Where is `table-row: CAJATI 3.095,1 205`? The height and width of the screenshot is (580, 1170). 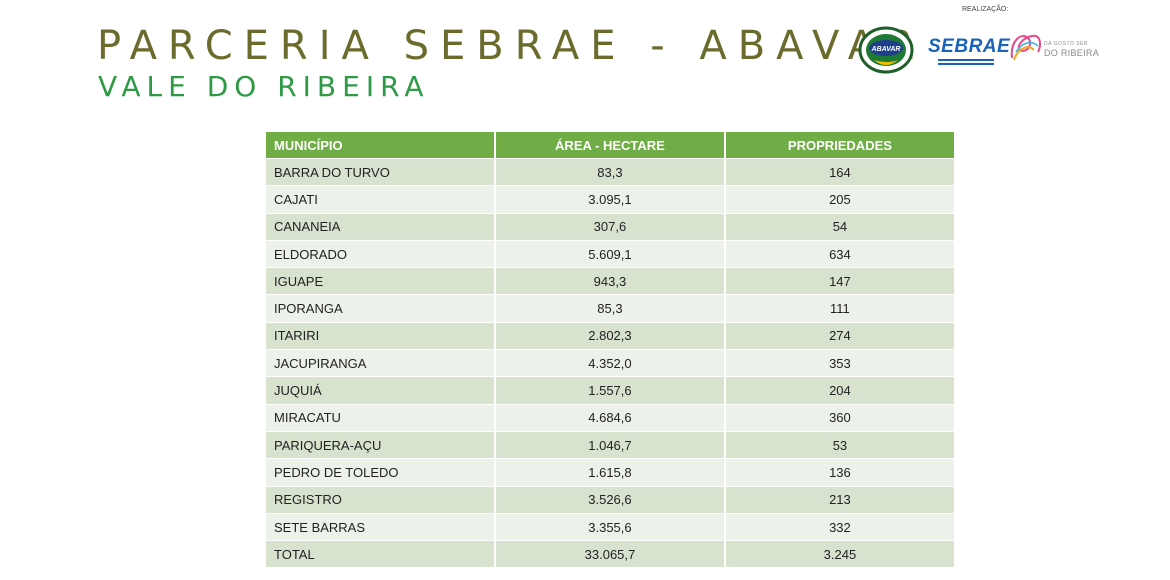
table-row: CAJATI 3.095,1 205 is located at coordinates (610, 199).